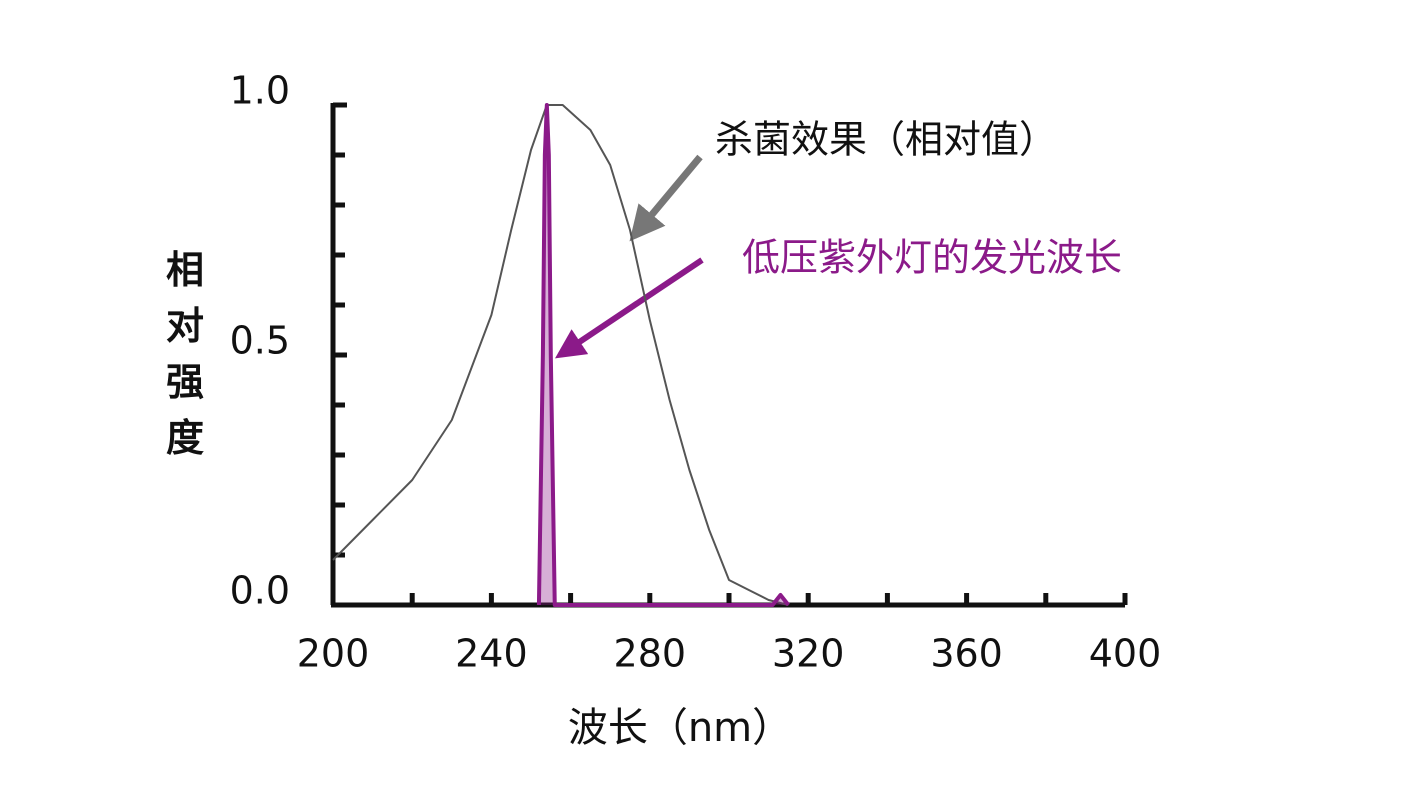  Describe the element at coordinates (650, 654) in the screenshot. I see `x-tick-label: 280` at that location.